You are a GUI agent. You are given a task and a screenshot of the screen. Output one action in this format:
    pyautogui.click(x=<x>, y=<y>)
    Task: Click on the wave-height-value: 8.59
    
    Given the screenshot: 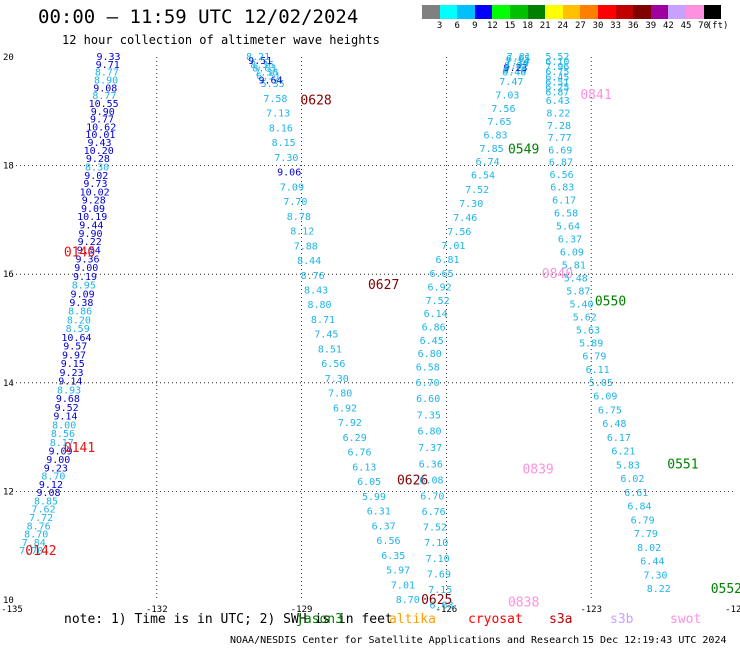 What is the action you would take?
    pyautogui.click(x=78, y=329)
    